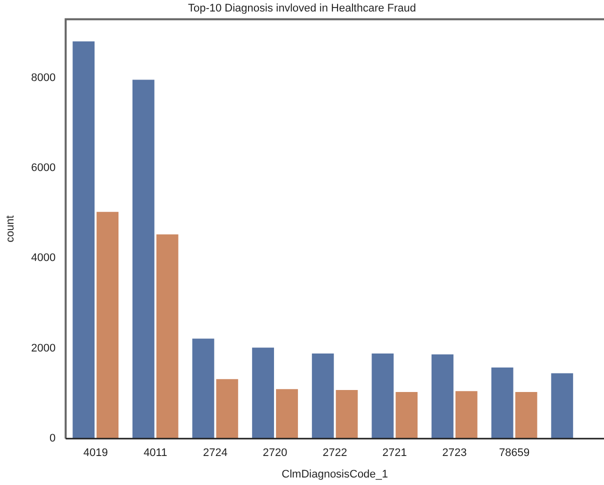  What do you see at coordinates (43, 258) in the screenshot?
I see `y-tick-label: 4000` at bounding box center [43, 258].